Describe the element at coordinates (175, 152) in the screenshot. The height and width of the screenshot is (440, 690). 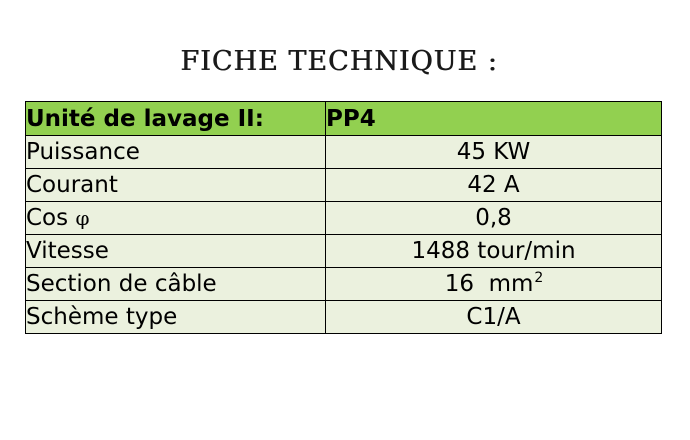
I see `row-label-puissance: Puissance` at that location.